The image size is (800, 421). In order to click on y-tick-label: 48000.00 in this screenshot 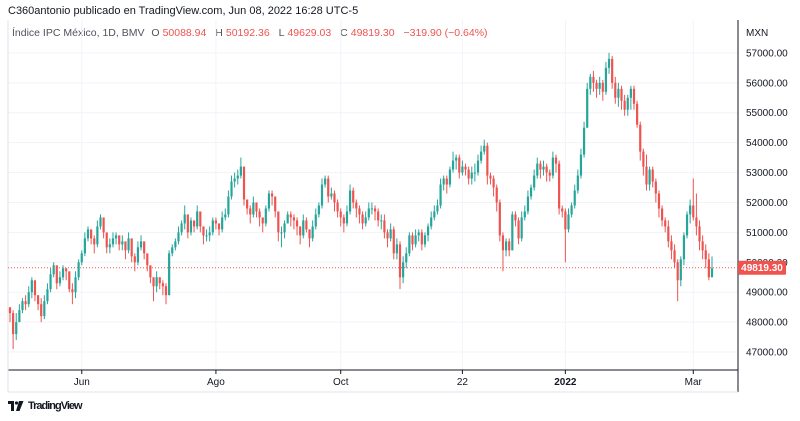, I will do `click(767, 323)`.